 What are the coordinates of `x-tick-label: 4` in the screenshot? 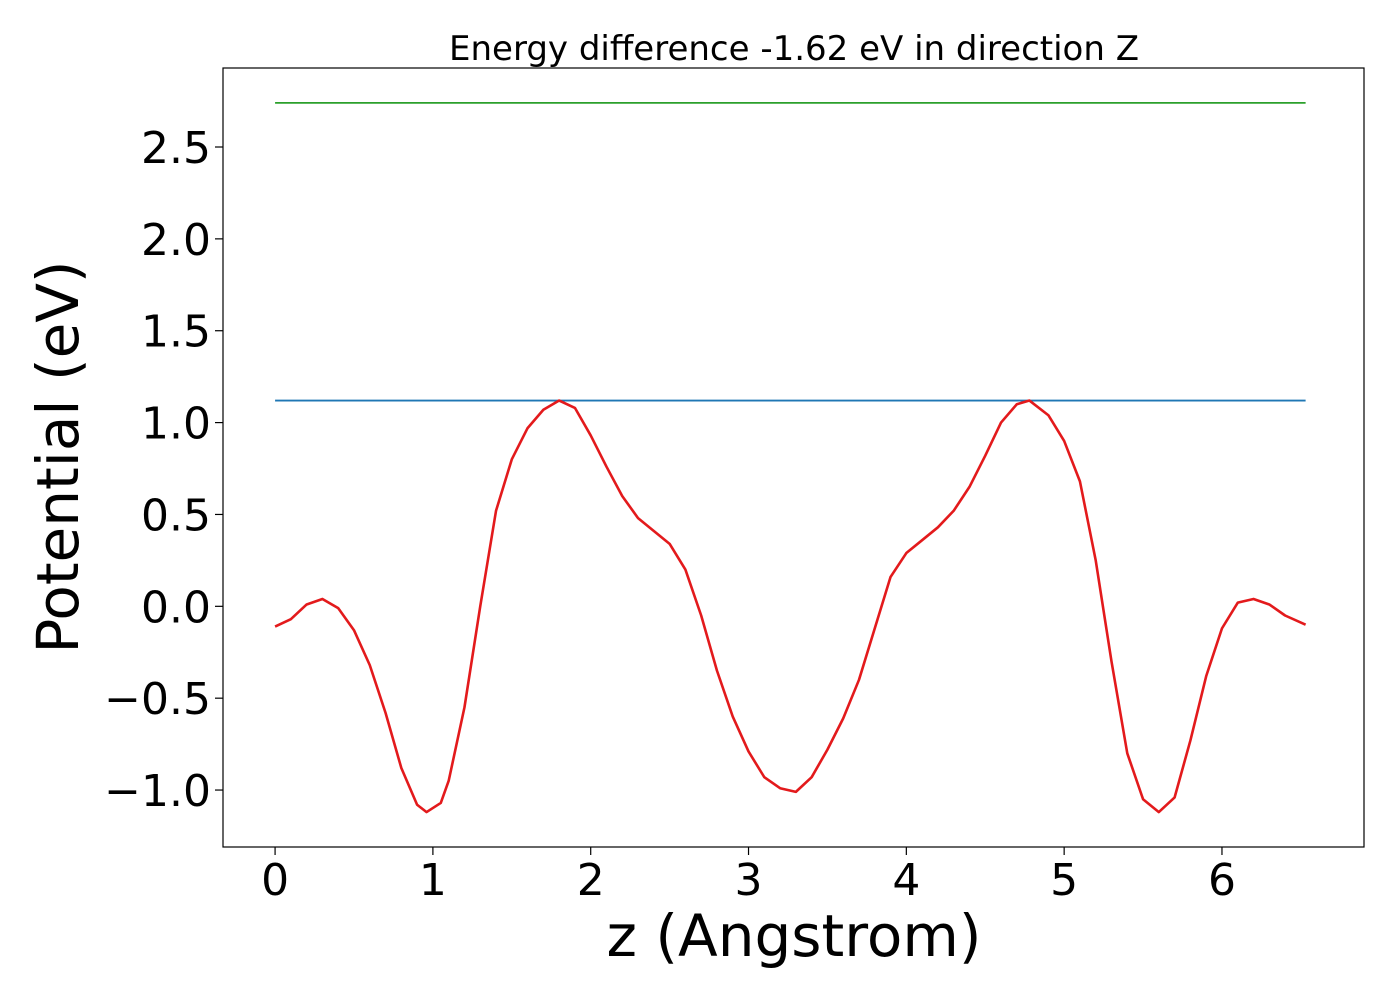 It's located at (906, 880).